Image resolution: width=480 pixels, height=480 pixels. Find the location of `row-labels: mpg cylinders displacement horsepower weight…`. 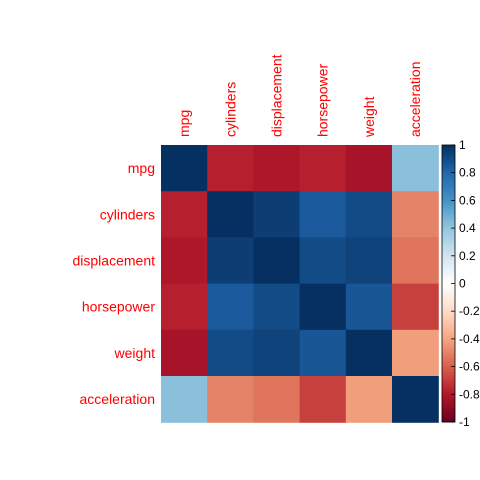

row-labels: mpg cylinders displacement horsepower weight… is located at coordinates (114, 283).